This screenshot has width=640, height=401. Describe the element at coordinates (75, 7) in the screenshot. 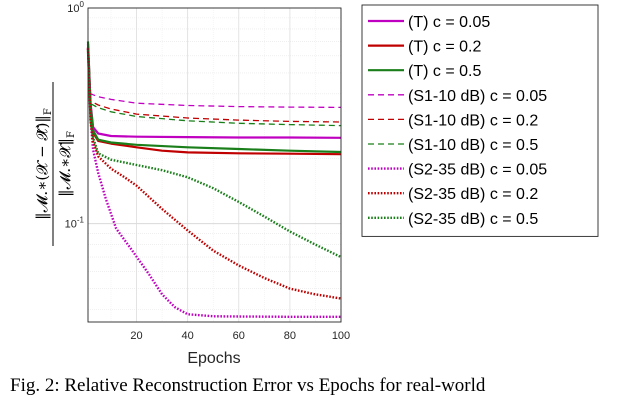

I see `y-tick-label: 10⁰` at that location.